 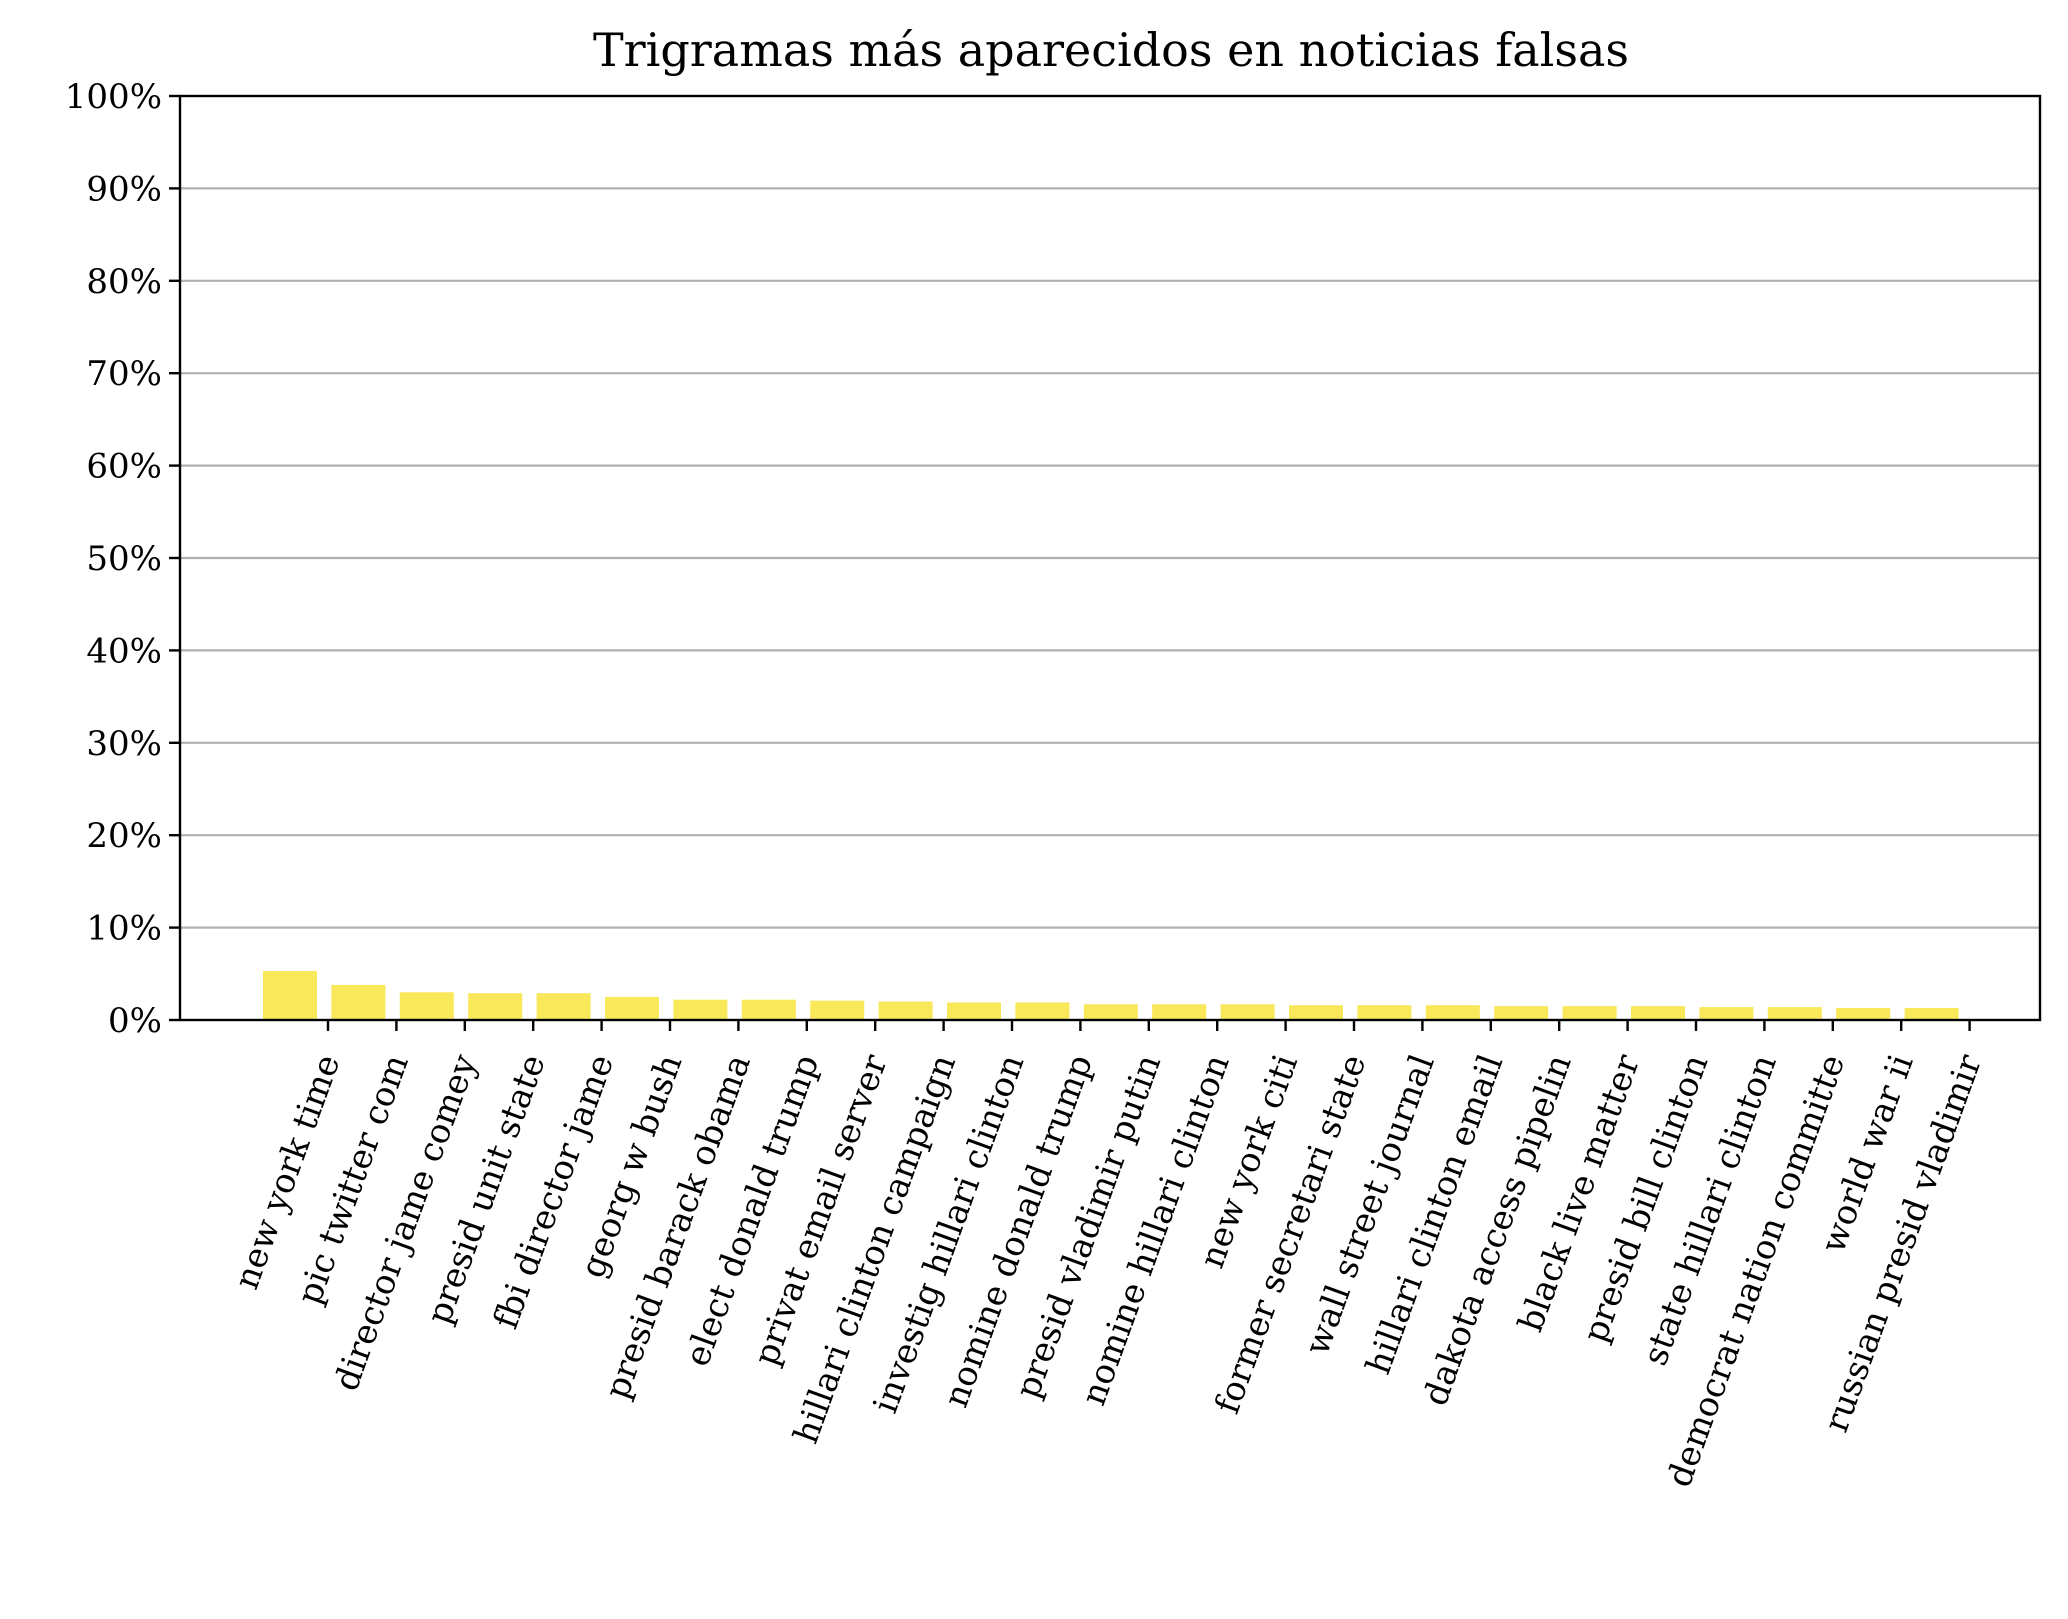 I want to click on y-tick-label: 70%, so click(x=124, y=374).